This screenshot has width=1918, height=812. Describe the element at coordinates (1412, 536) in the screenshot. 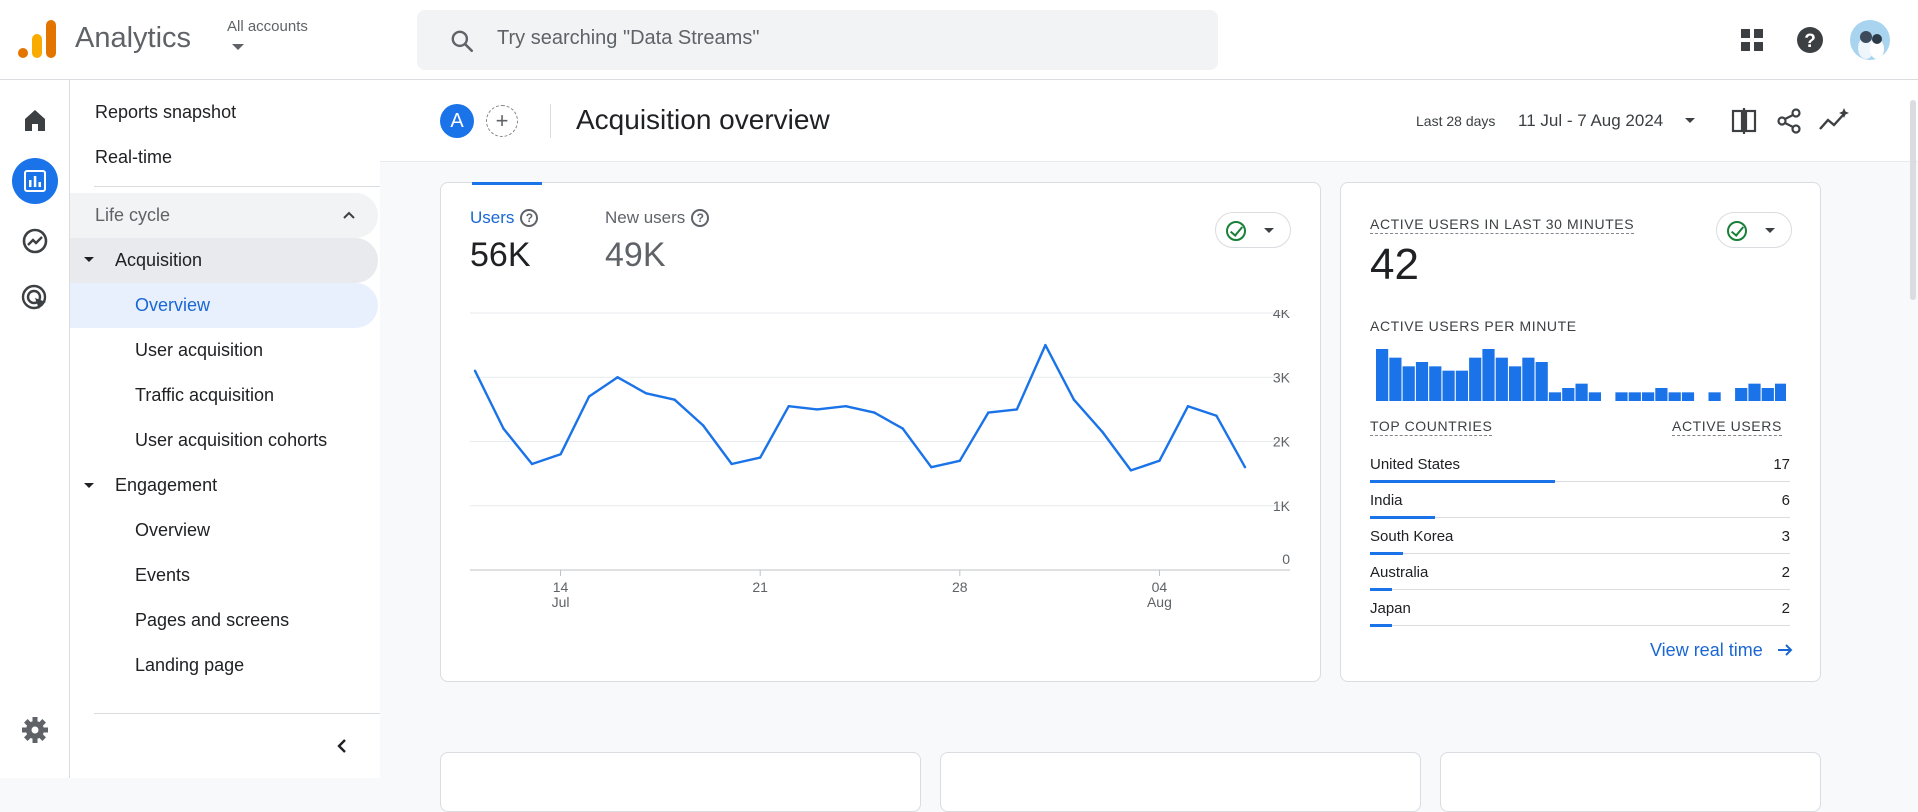

I see `country-name: South Korea` at that location.